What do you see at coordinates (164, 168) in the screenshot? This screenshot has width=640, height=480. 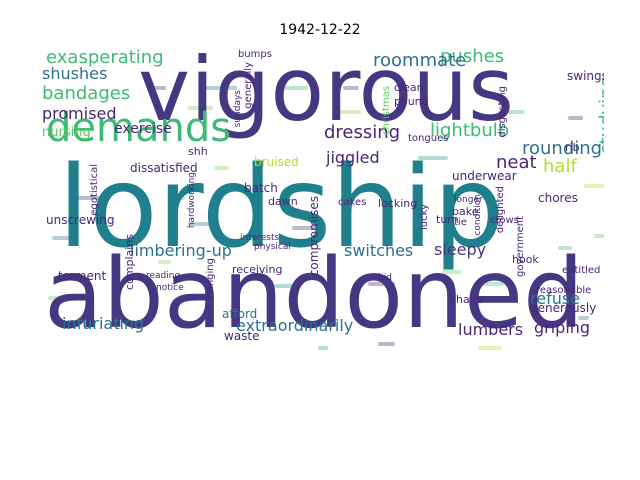 I see `cloud-word: dissatisfied` at bounding box center [164, 168].